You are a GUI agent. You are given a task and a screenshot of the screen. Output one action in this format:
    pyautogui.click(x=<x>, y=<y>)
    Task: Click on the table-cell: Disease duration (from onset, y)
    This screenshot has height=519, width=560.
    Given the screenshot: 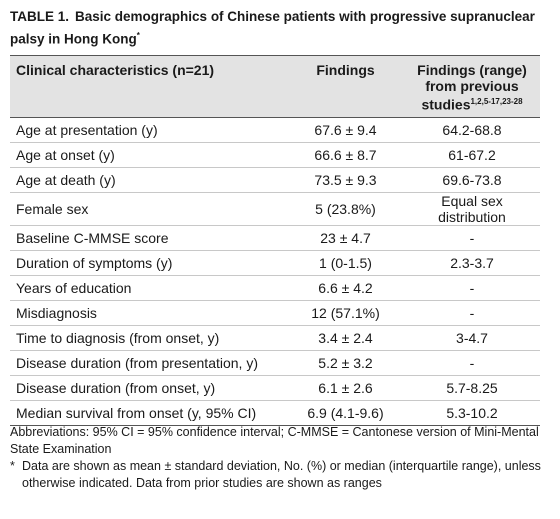 What is the action you would take?
    pyautogui.click(x=148, y=388)
    